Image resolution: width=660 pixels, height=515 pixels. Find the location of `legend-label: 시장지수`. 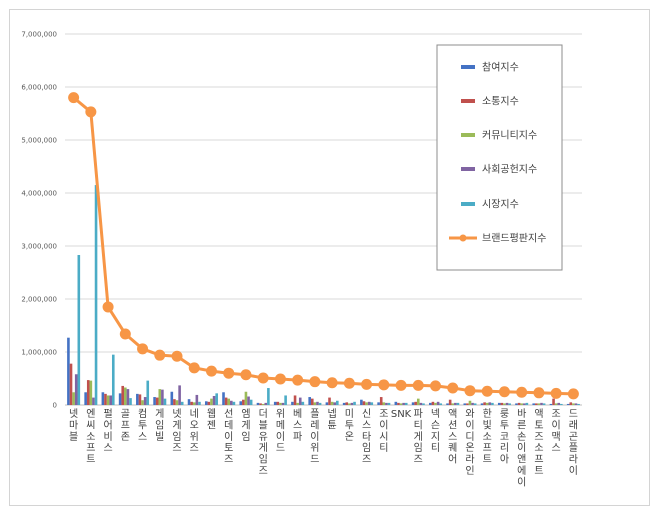

legend-label: 시장지수 is located at coordinates (500, 205).